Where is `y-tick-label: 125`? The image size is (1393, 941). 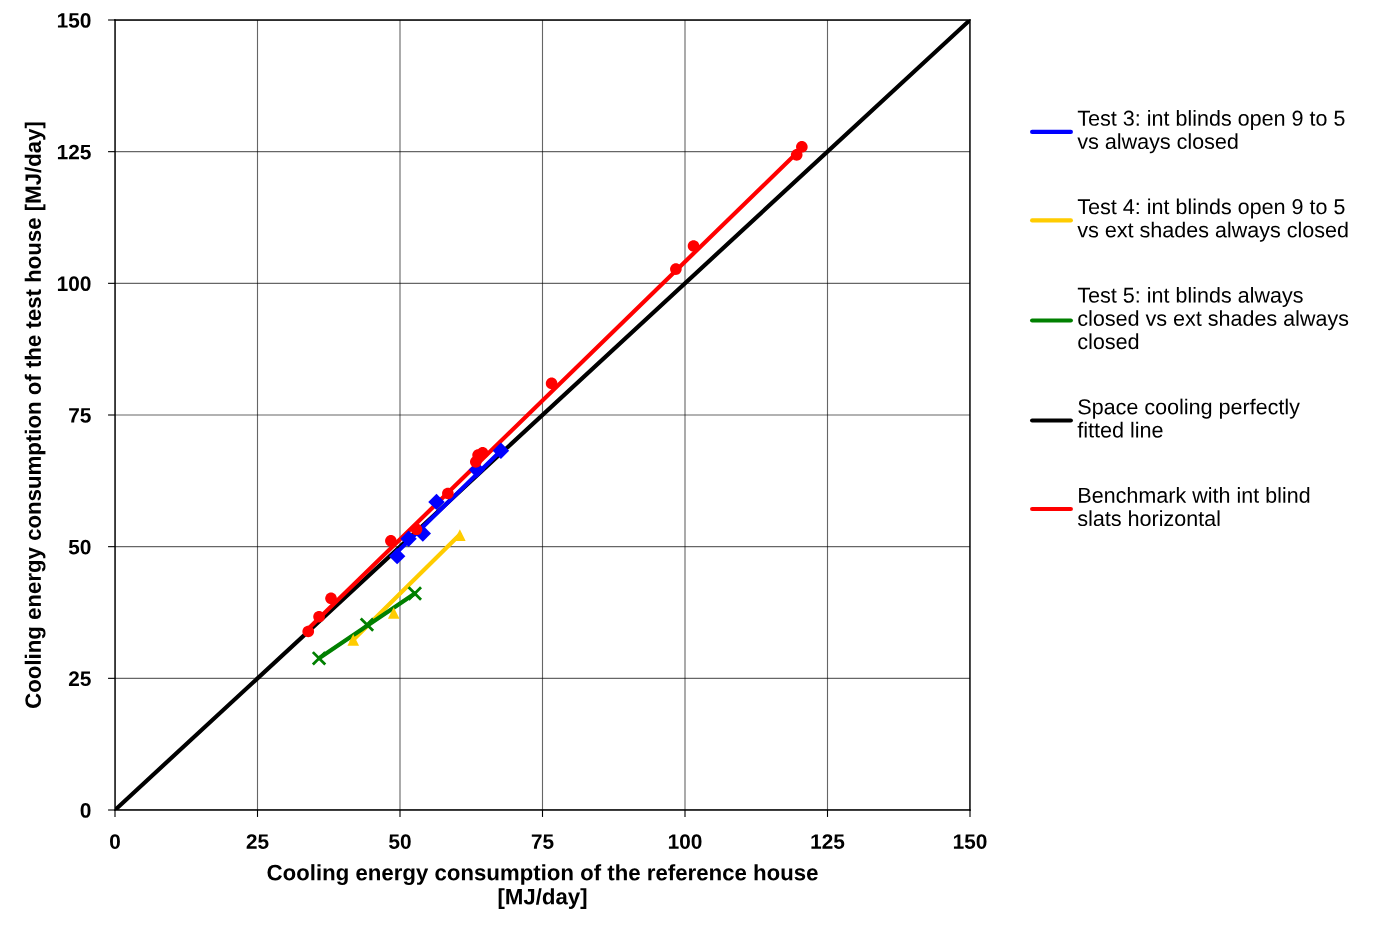
y-tick-label: 125 is located at coordinates (74, 152).